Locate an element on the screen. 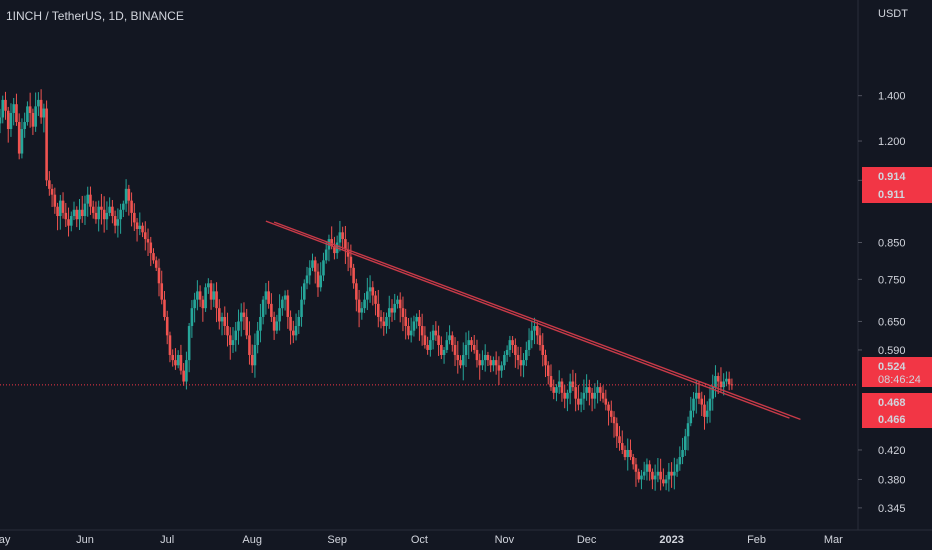  x-tick-label: Jul is located at coordinates (167, 540).